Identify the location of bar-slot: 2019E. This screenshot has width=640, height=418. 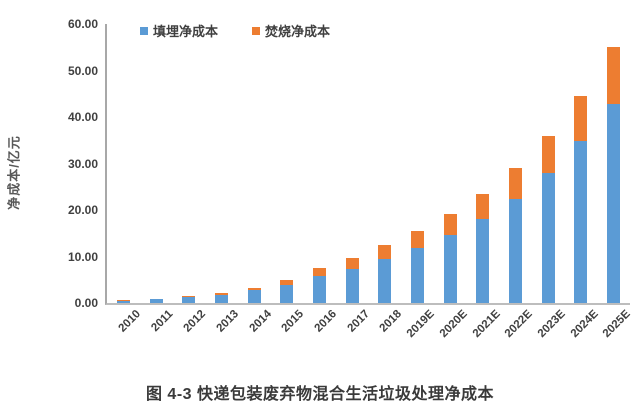
(419, 182).